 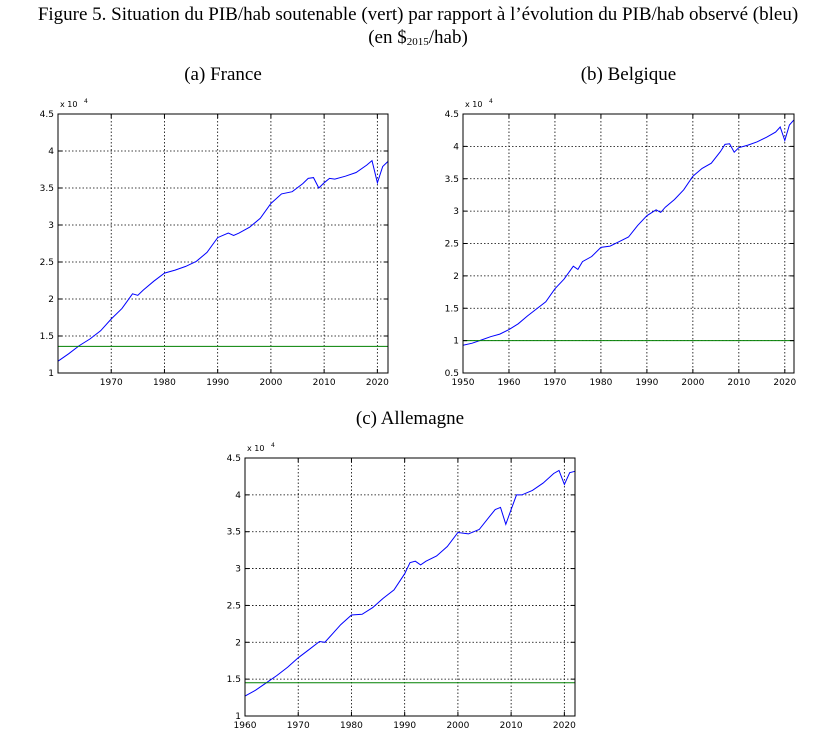 What do you see at coordinates (387, 37) in the screenshot?
I see `figure-title-unit-prefix: (en $` at bounding box center [387, 37].